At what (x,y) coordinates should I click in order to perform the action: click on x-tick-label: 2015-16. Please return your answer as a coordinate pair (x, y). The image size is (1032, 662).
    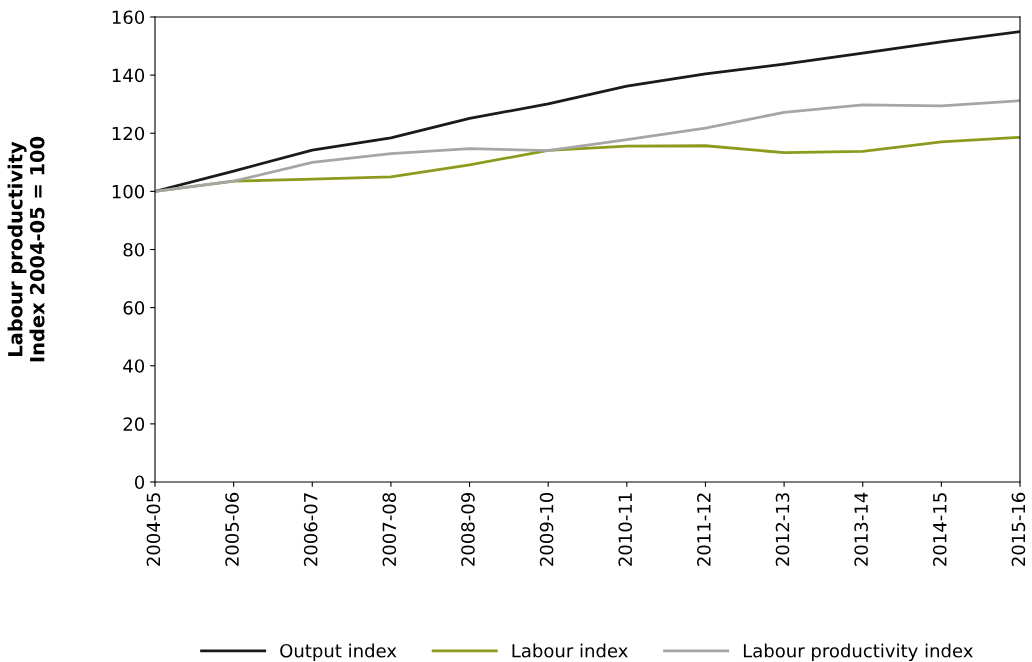
    Looking at the image, I should click on (1018, 529).